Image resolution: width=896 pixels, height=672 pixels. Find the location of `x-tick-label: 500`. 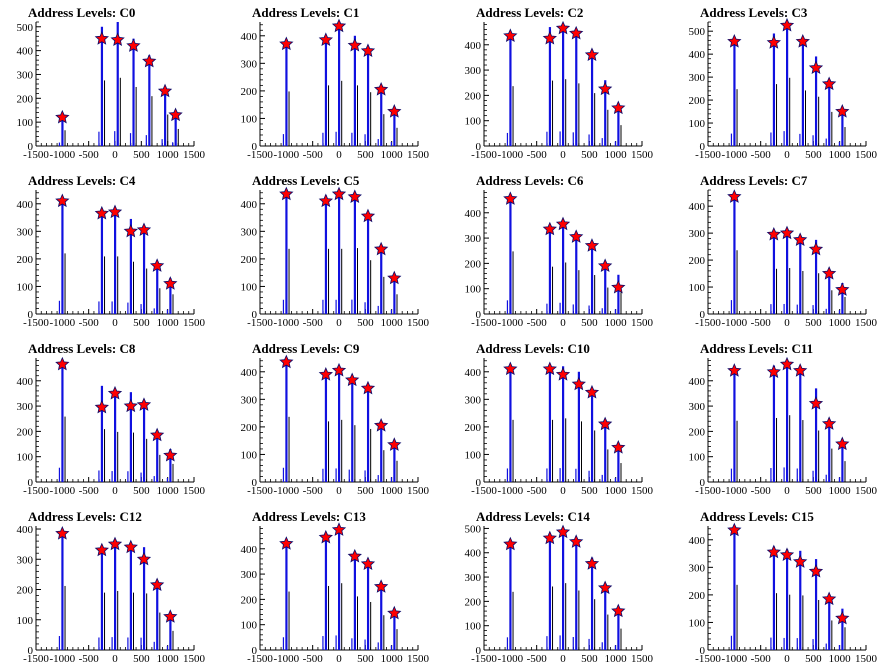

x-tick-label: 500 is located at coordinates (365, 491).